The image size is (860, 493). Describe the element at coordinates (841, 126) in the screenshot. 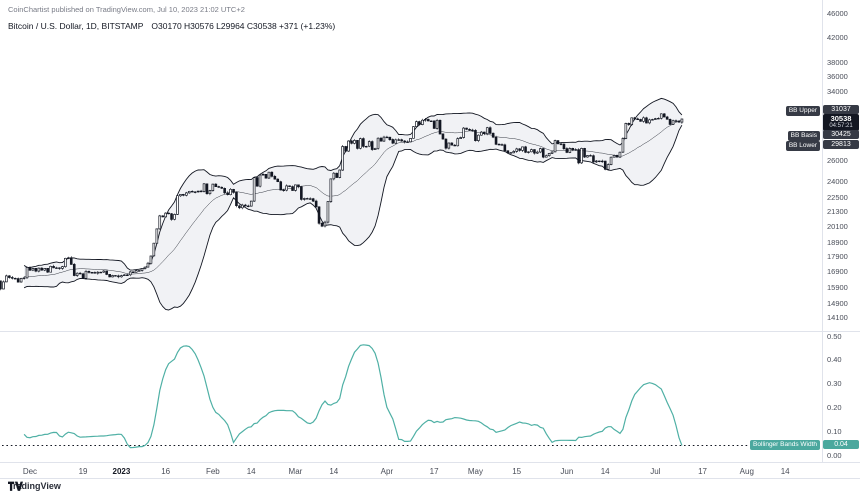

I see `bar-countdown: 04:57:21` at that location.